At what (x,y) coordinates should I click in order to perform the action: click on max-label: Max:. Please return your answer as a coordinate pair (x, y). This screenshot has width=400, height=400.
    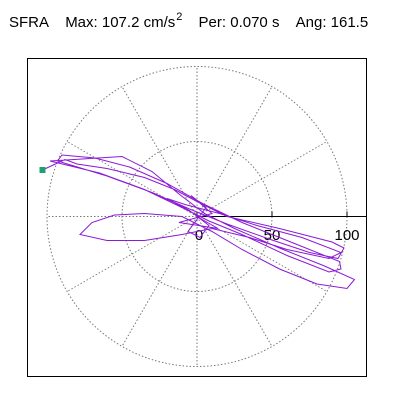
    Looking at the image, I should click on (81, 22).